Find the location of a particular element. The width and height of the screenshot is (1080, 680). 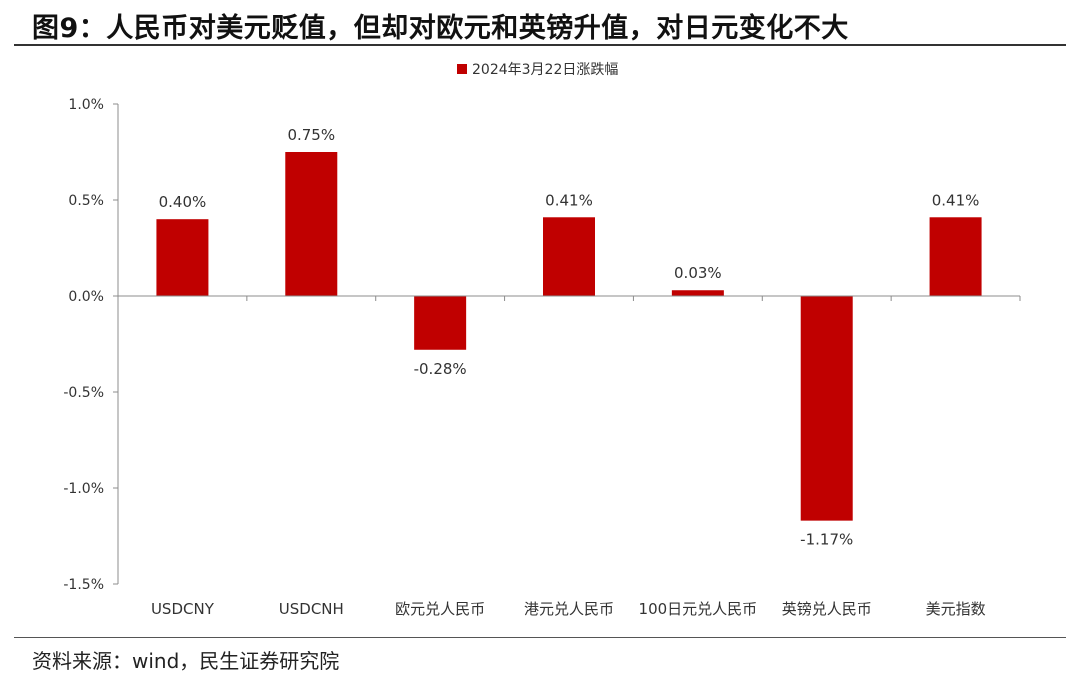

x-tick-label-3: 港元兑人民币 is located at coordinates (569, 609).